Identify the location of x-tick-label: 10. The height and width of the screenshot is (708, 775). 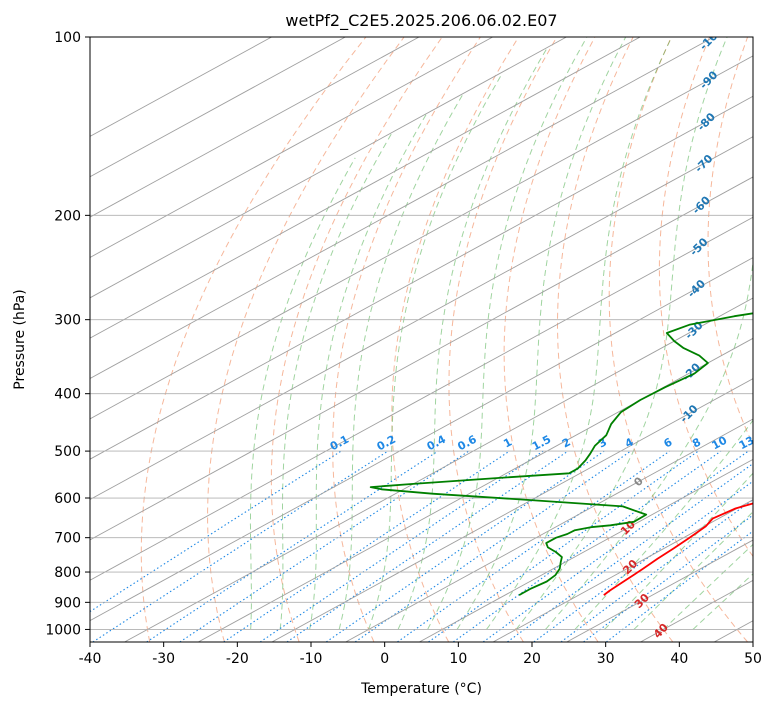
(458, 659).